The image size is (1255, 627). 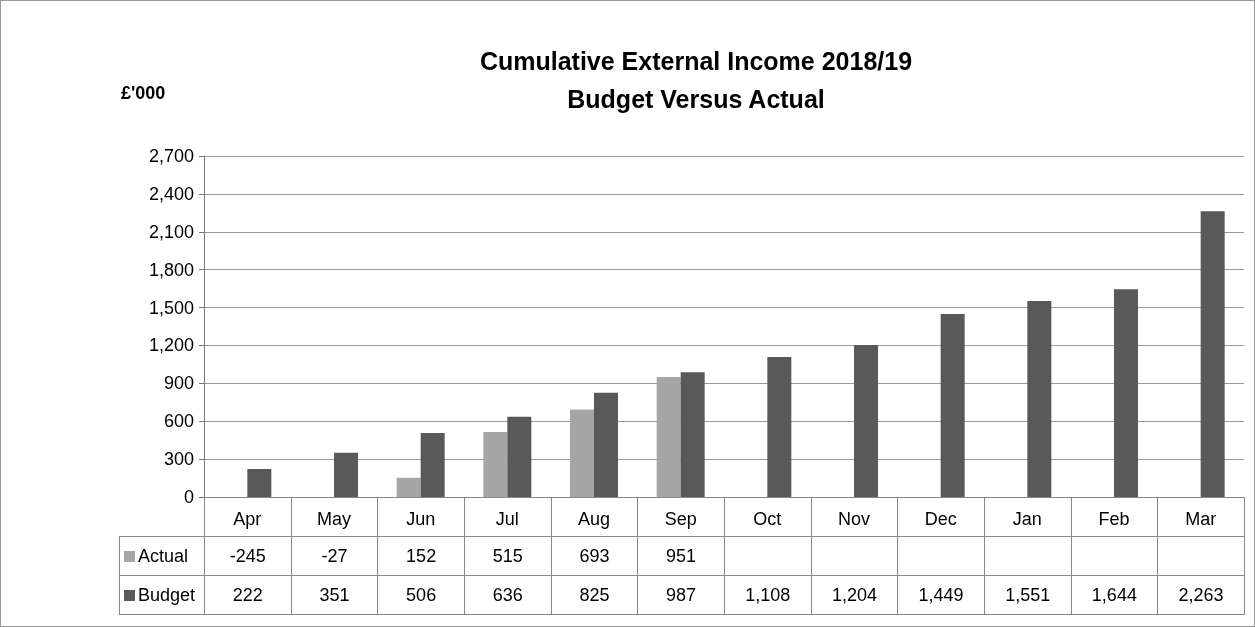 What do you see at coordinates (247, 519) in the screenshot?
I see `x-tick-label: Apr` at bounding box center [247, 519].